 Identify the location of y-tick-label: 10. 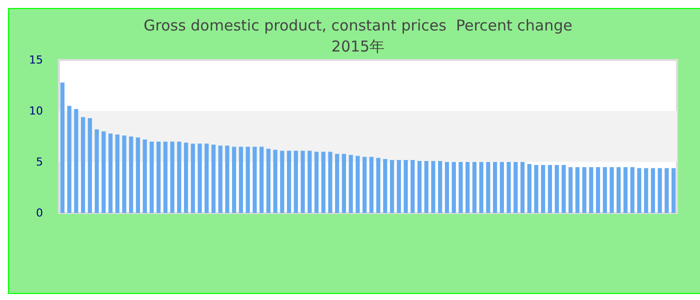
(36, 111).